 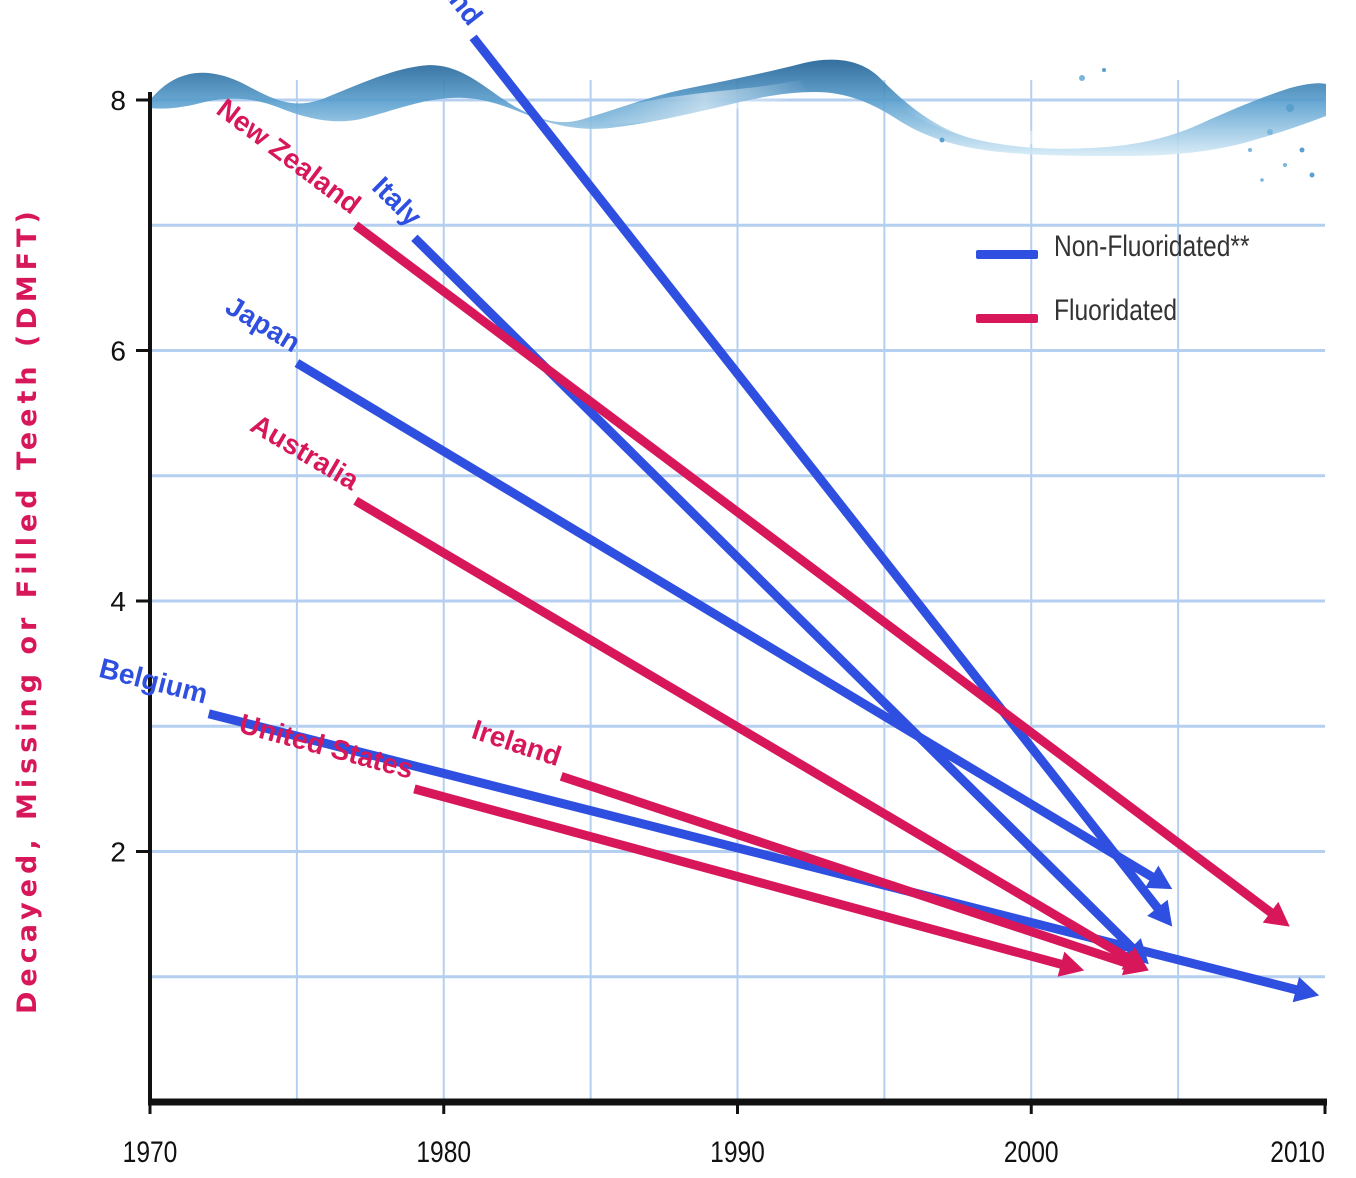 What do you see at coordinates (1160, 913) in the screenshot?
I see `arrowhead-iceland` at bounding box center [1160, 913].